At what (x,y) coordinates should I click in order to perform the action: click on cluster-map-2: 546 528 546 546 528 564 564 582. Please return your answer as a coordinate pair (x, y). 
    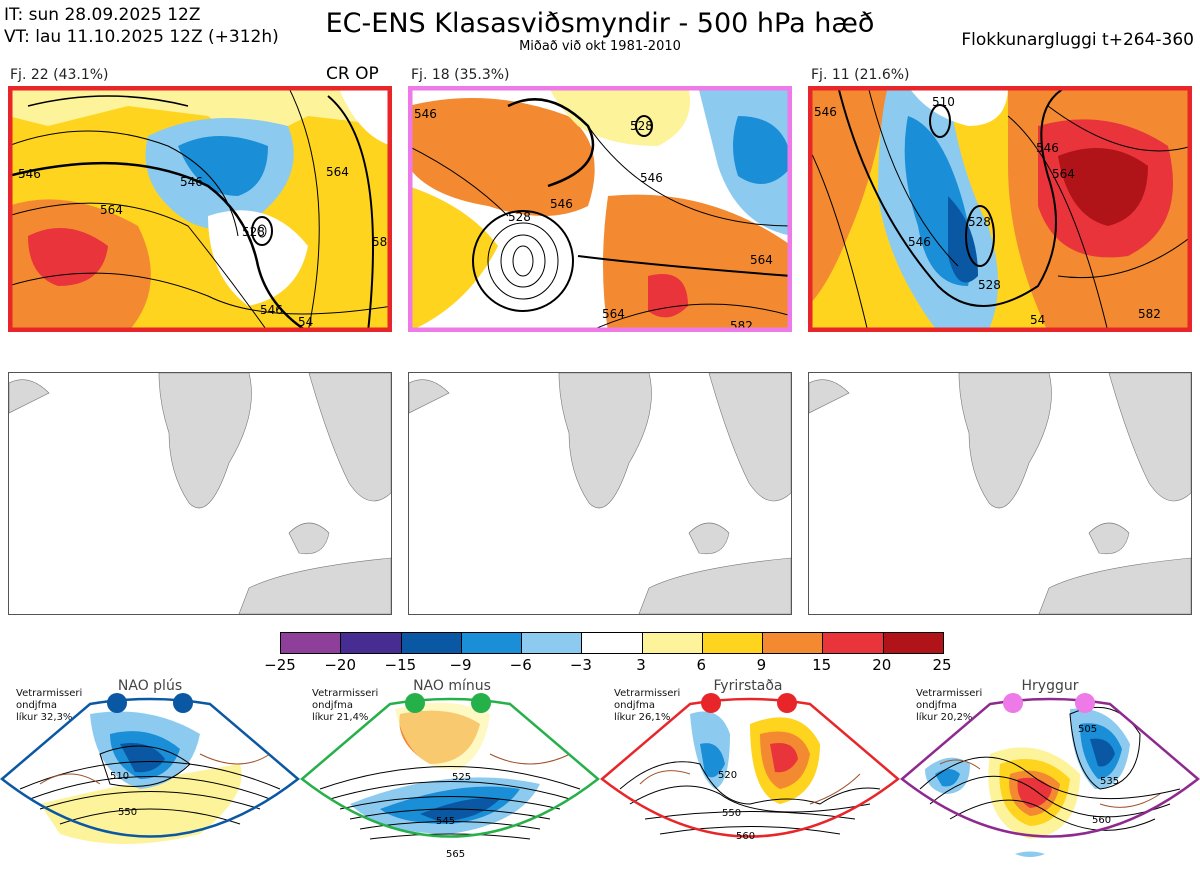
    Looking at the image, I should click on (600, 209).